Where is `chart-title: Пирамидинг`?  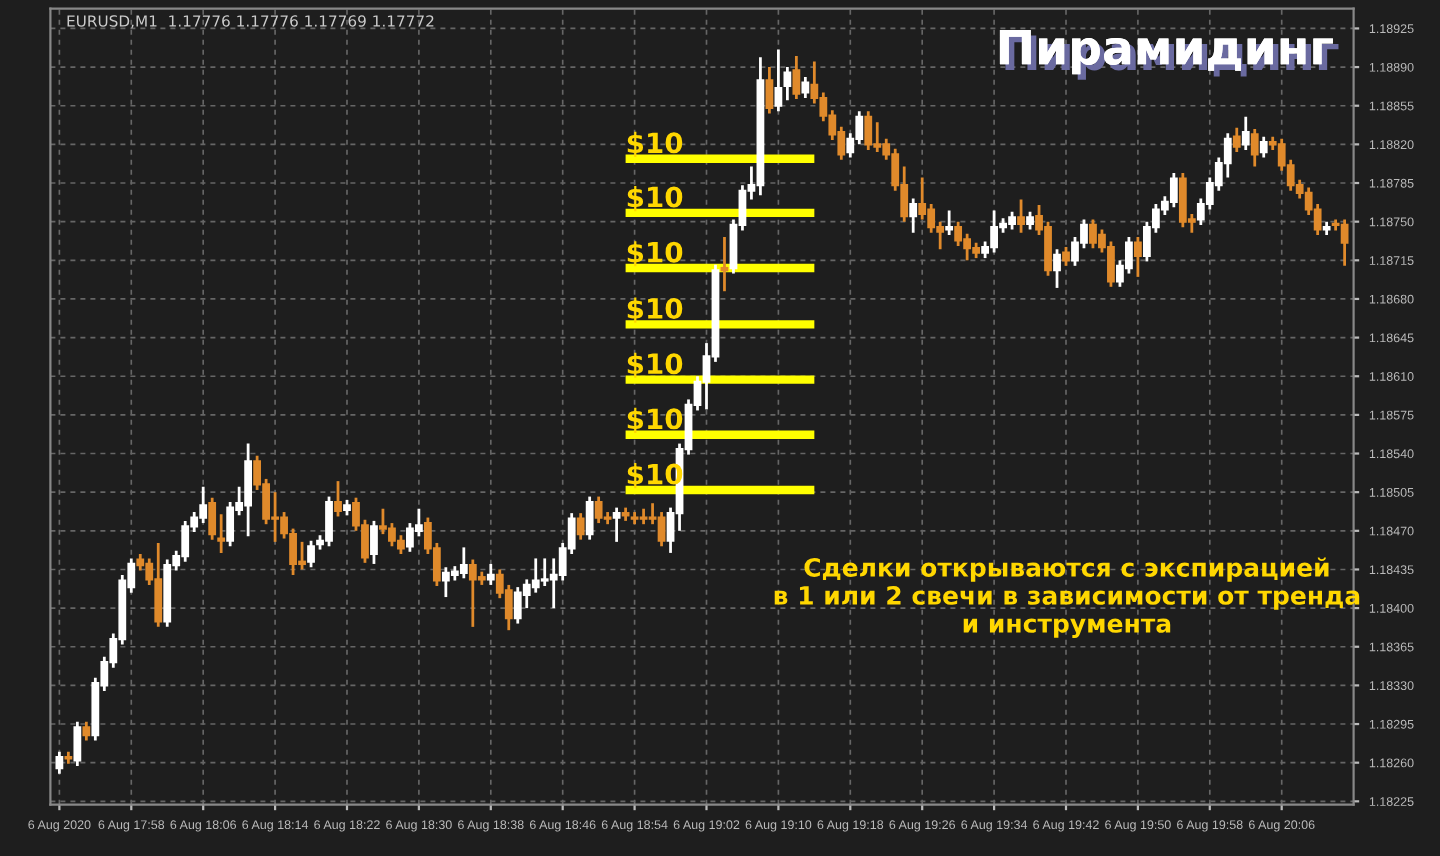
chart-title: Пирамидинг is located at coordinates (1169, 54).